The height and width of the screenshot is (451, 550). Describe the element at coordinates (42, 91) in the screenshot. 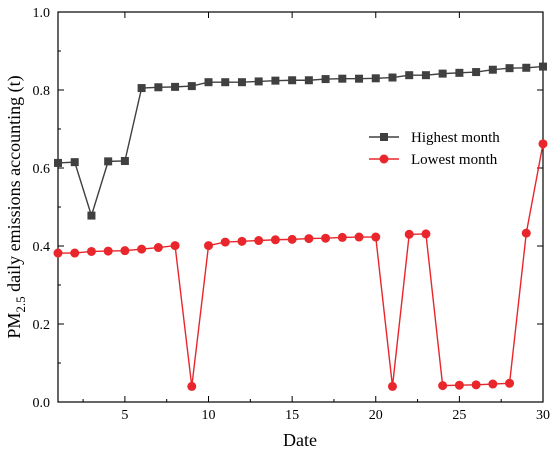

I see `y-tick-label: 0.8` at that location.